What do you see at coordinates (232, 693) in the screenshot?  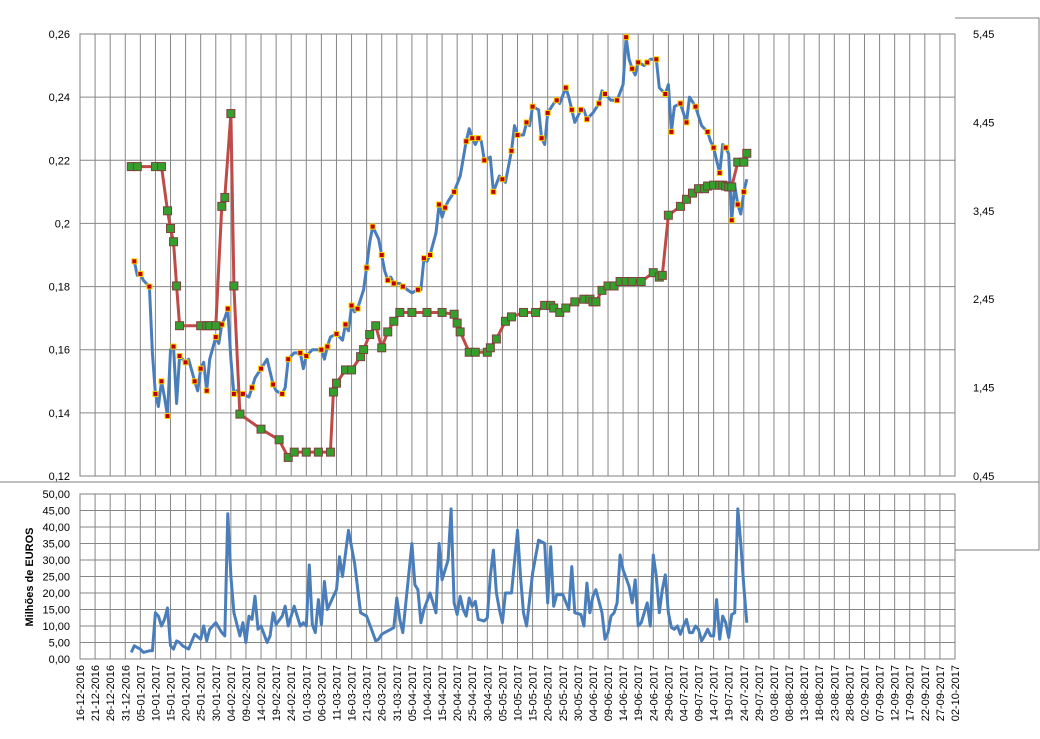 I see `x-axis-tick-label: 04-02-2017` at bounding box center [232, 693].